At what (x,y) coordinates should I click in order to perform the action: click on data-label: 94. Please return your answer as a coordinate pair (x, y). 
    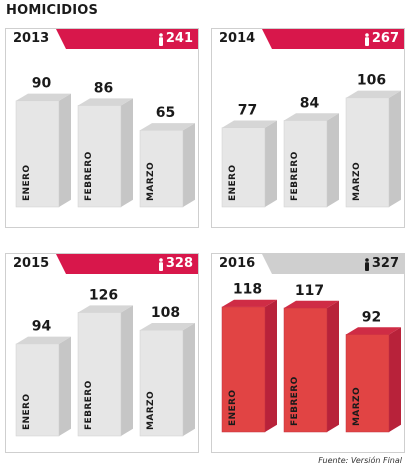
    Looking at the image, I should click on (42, 327).